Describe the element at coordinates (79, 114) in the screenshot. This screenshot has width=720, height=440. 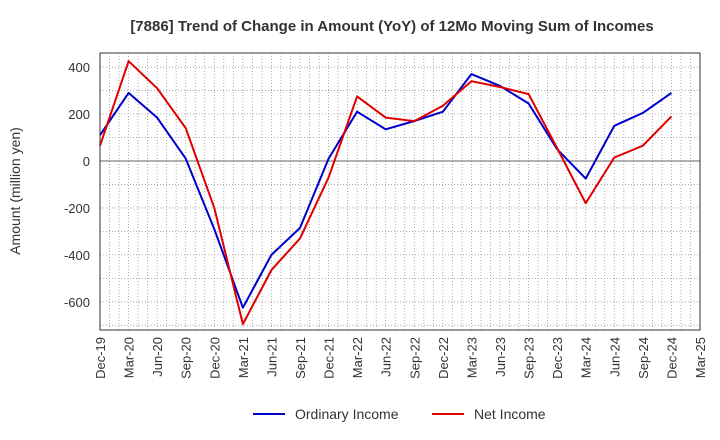
I see `y-tick-label: 200` at that location.